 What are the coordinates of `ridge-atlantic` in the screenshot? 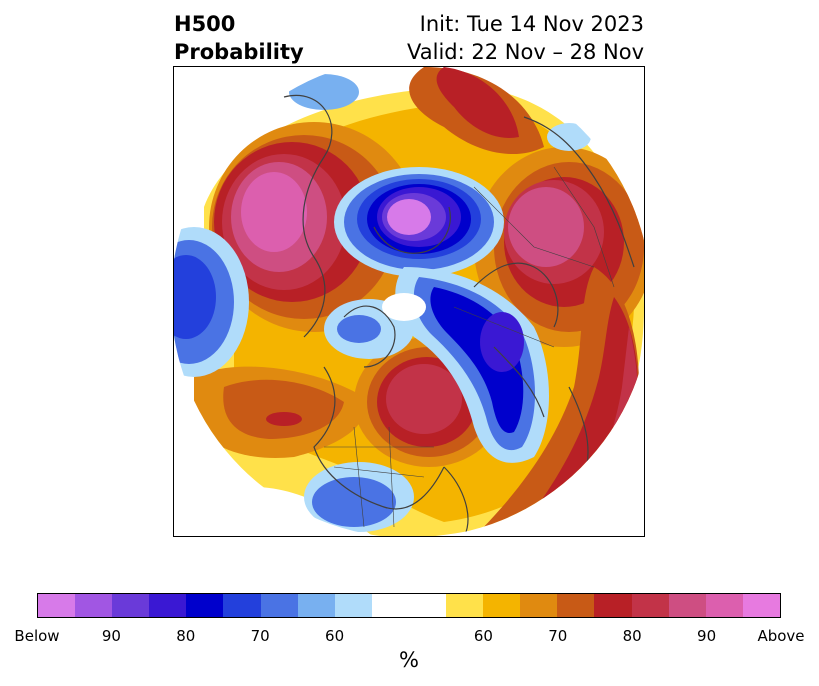 It's located at (429, 402).